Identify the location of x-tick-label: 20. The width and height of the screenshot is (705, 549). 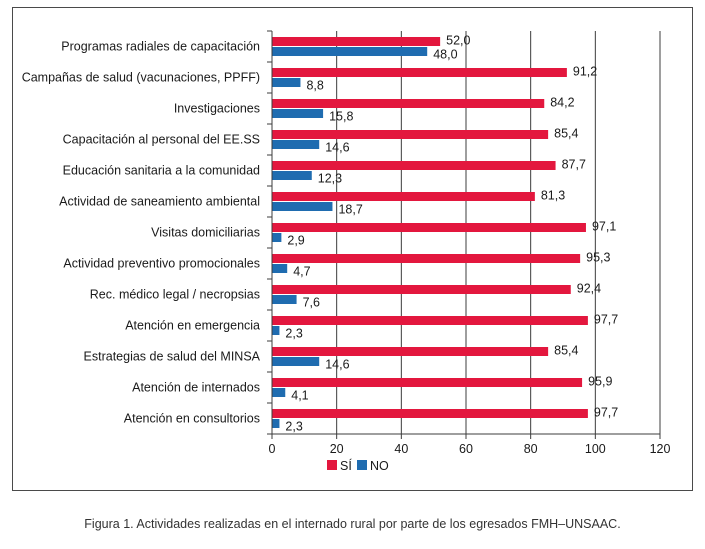
(337, 449).